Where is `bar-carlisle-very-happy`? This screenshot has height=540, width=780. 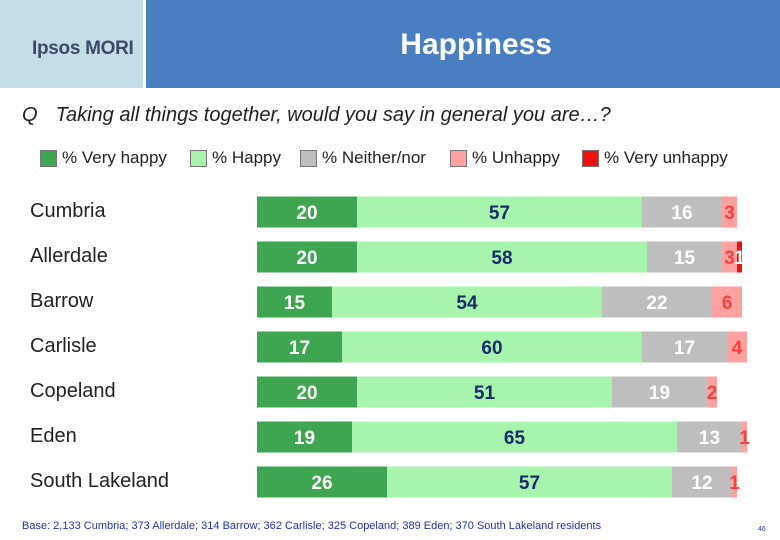 bar-carlisle-very-happy is located at coordinates (299, 347).